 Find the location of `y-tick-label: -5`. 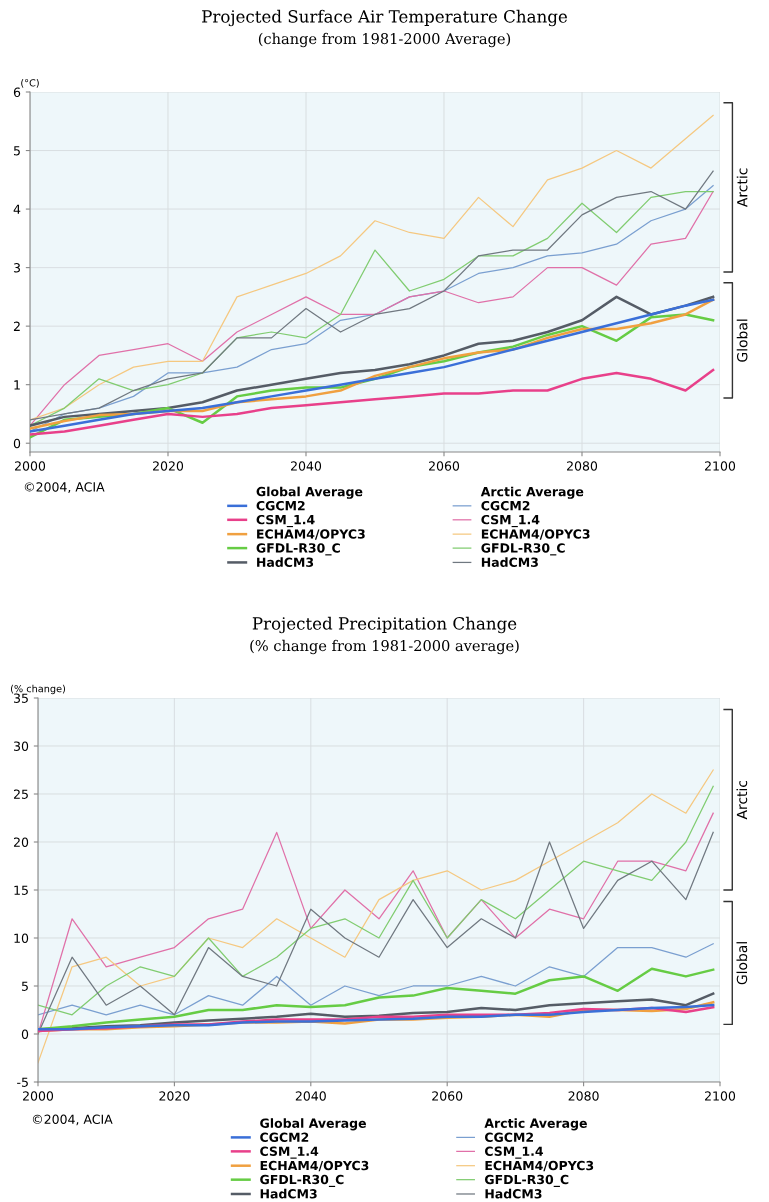

y-tick-label: -5 is located at coordinates (22, 1082).